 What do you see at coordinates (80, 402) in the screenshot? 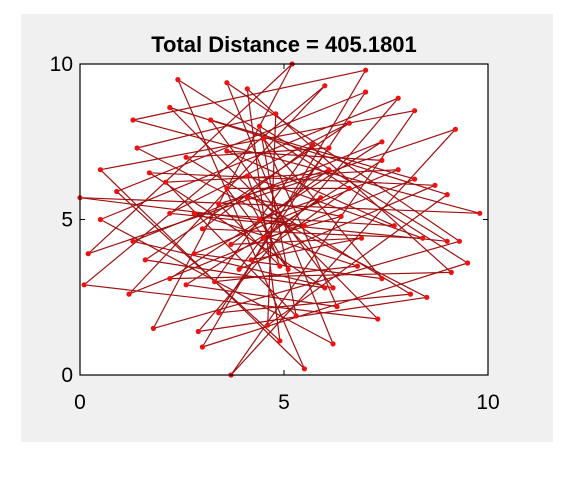
I see `x-tick-label: 0` at bounding box center [80, 402].